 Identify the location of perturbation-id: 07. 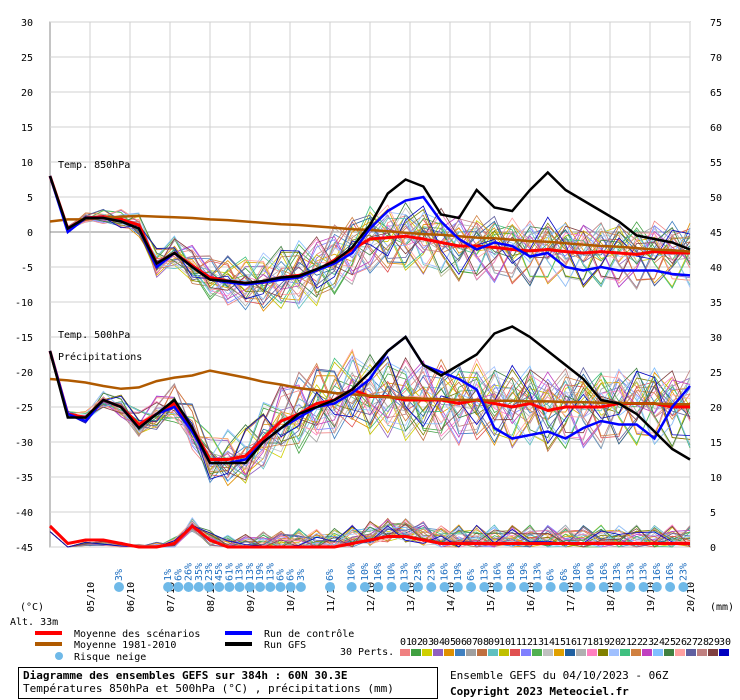
(472, 642).